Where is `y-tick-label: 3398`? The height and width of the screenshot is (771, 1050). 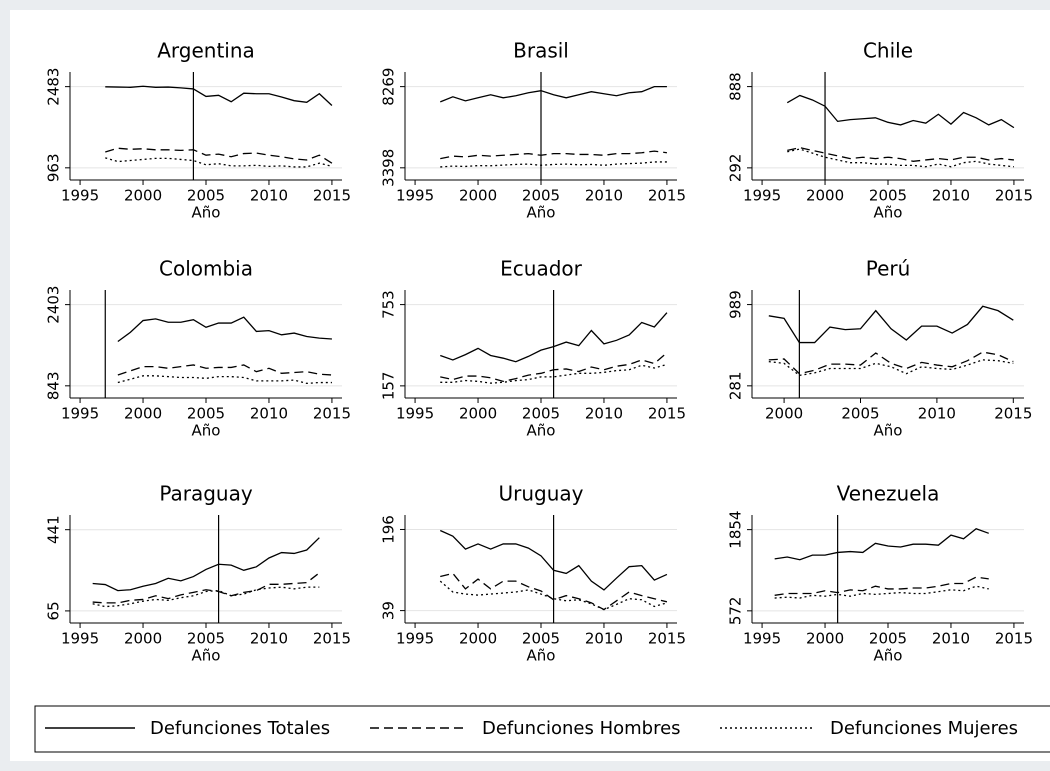
y-tick-label: 3398 is located at coordinates (389, 168).